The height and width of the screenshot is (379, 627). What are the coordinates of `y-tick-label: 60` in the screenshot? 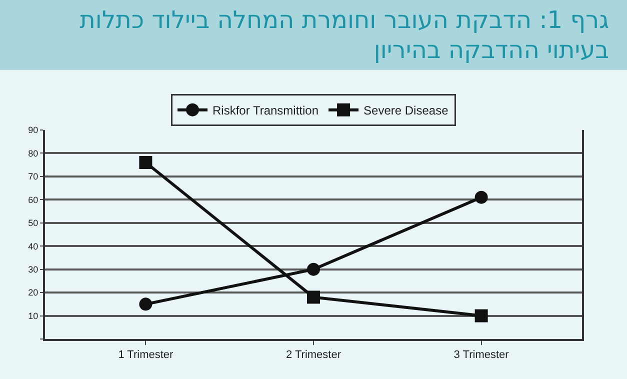 It's located at (33, 199).